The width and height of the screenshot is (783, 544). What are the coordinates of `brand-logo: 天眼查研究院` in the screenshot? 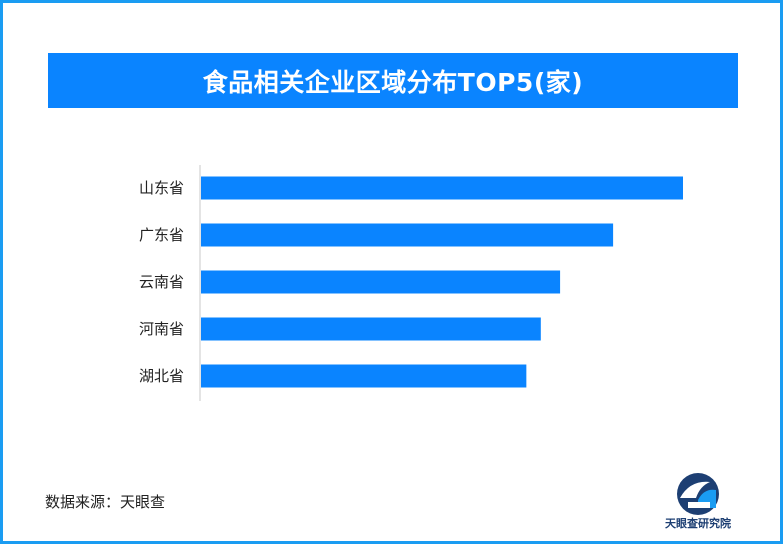 It's located at (698, 502).